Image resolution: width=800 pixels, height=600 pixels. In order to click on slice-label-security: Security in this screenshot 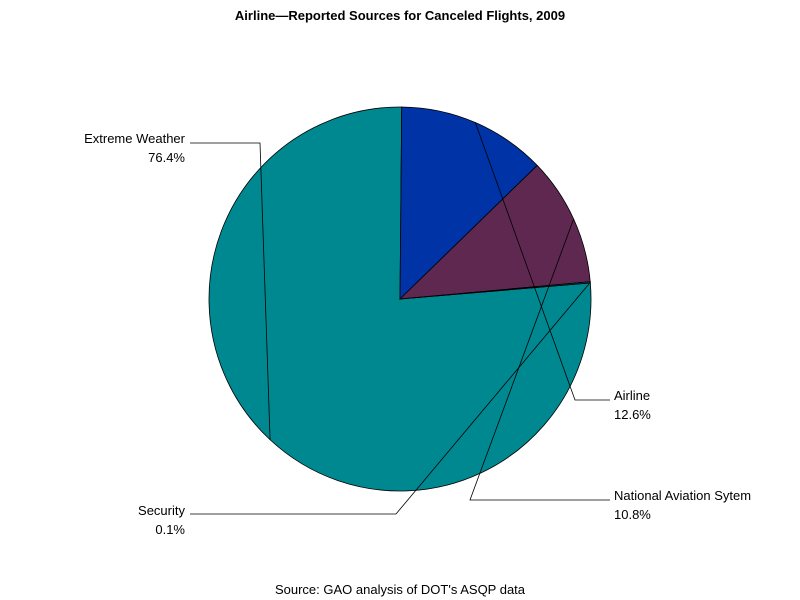, I will do `click(161, 510)`.